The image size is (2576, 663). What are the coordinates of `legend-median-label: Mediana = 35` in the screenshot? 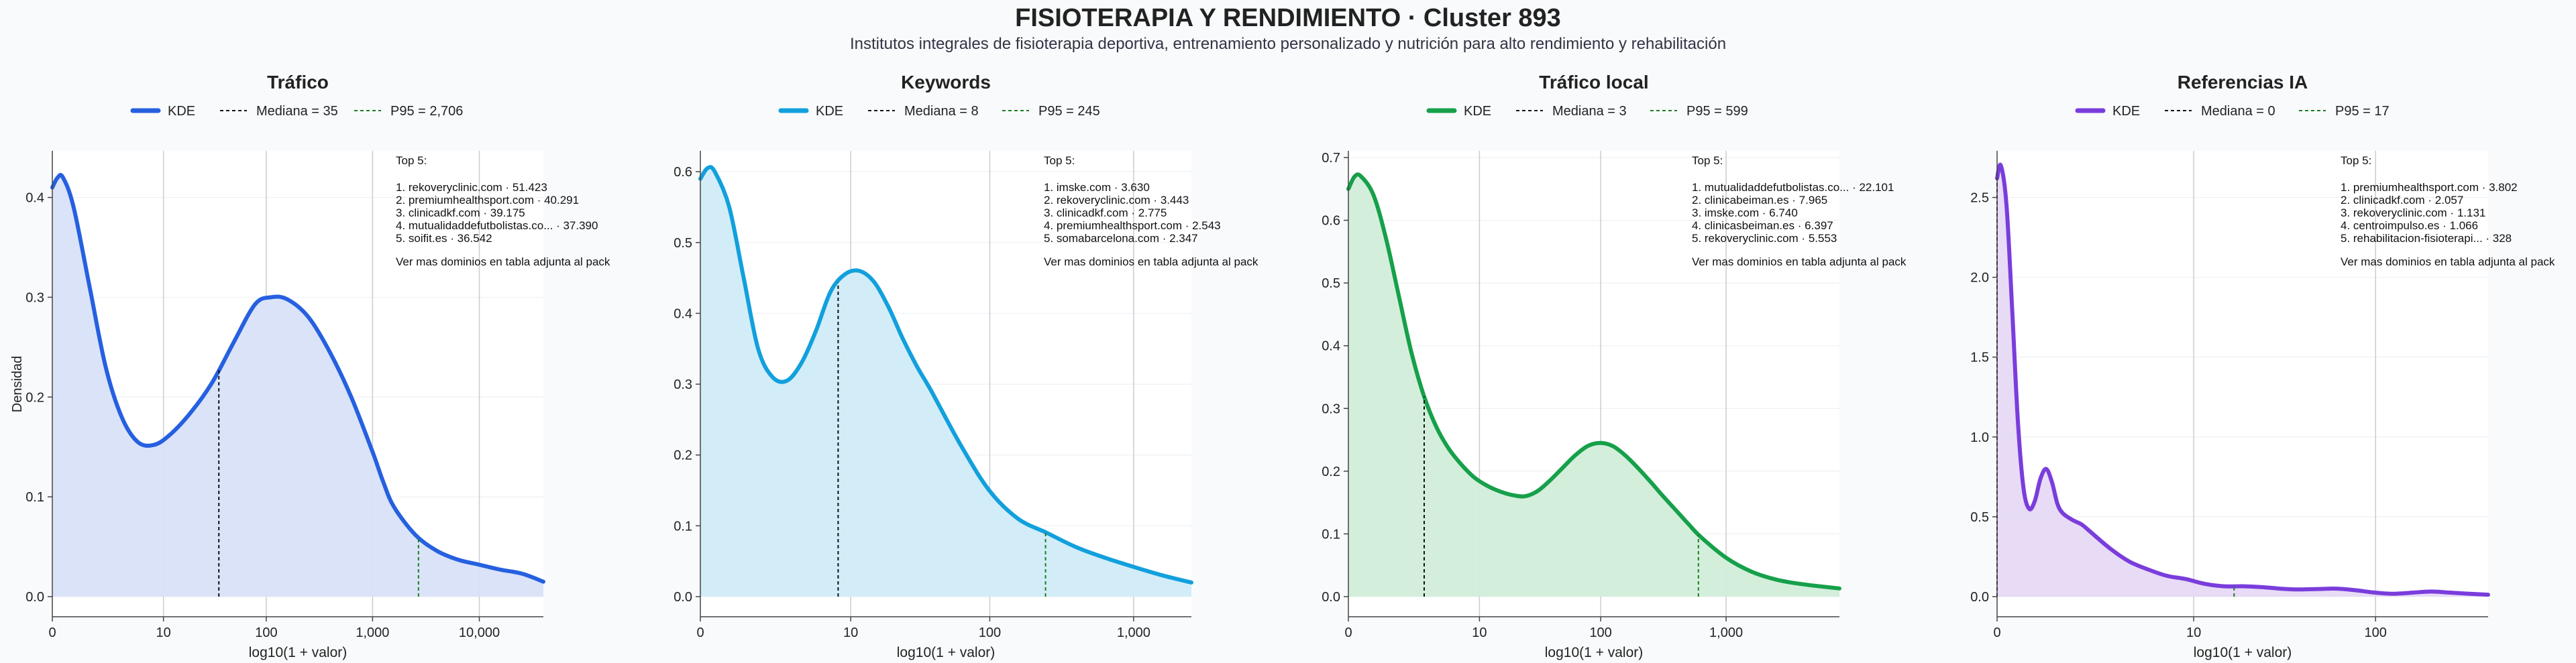 It's located at (297, 112).